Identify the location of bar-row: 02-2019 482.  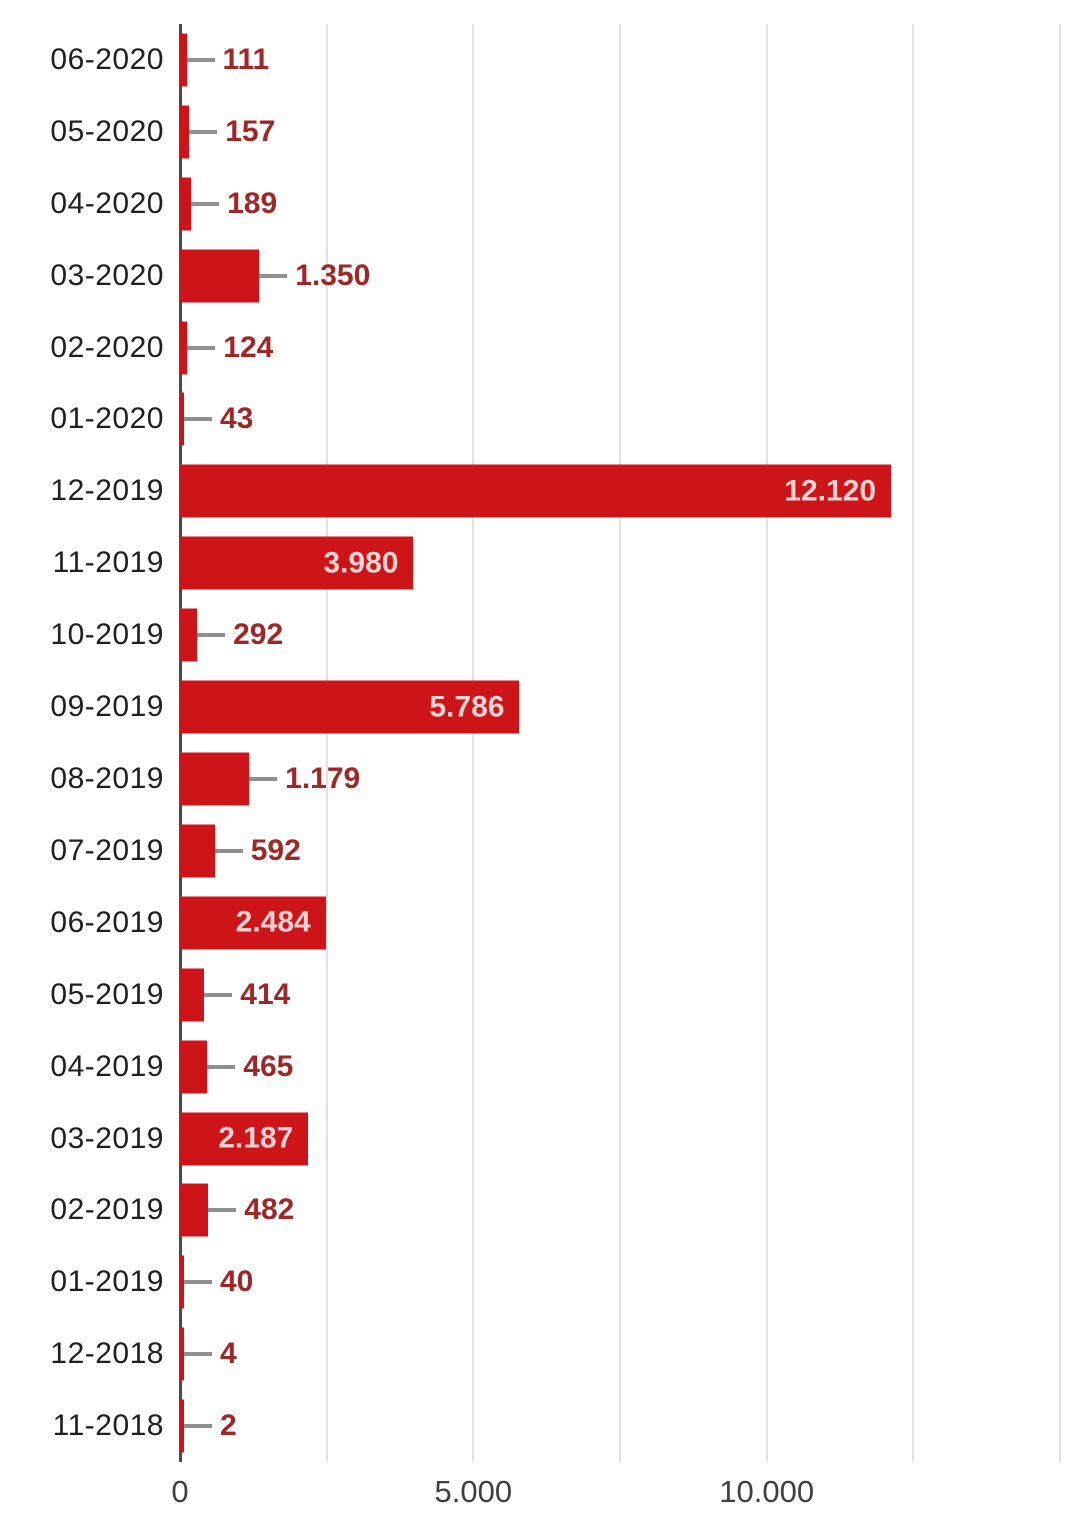
(530, 1211).